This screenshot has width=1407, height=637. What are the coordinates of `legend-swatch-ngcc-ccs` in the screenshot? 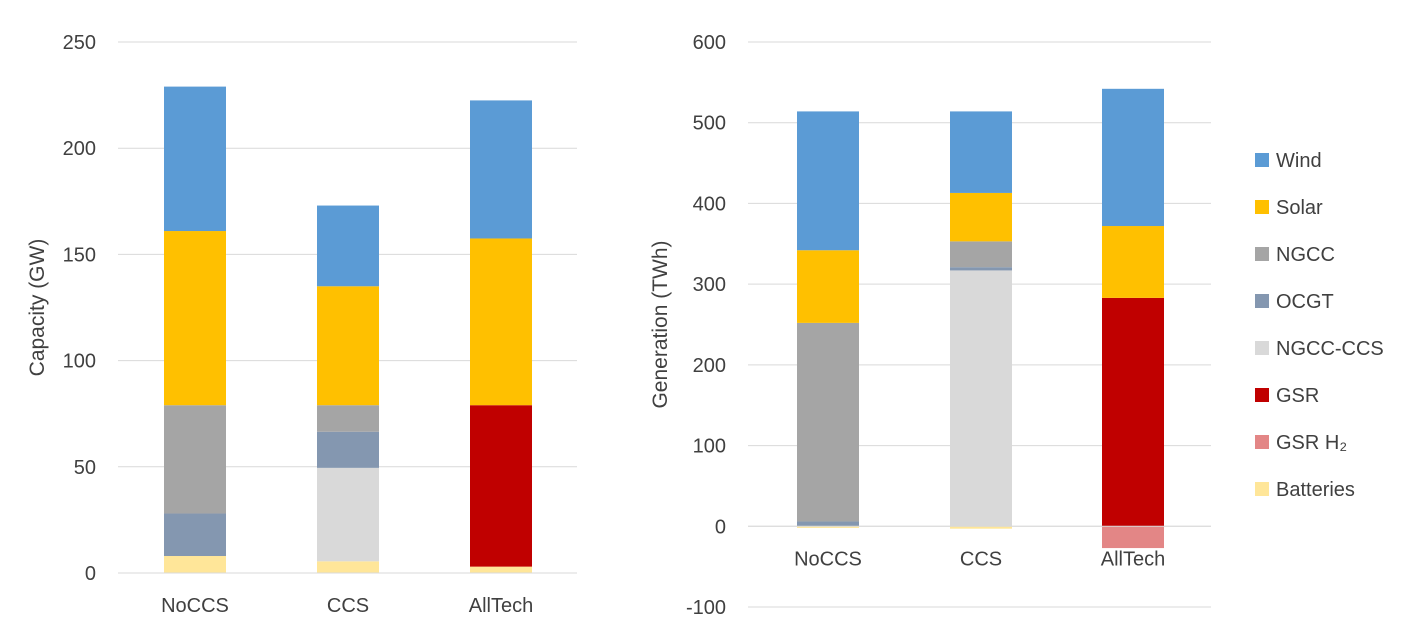 It's located at (1262, 348).